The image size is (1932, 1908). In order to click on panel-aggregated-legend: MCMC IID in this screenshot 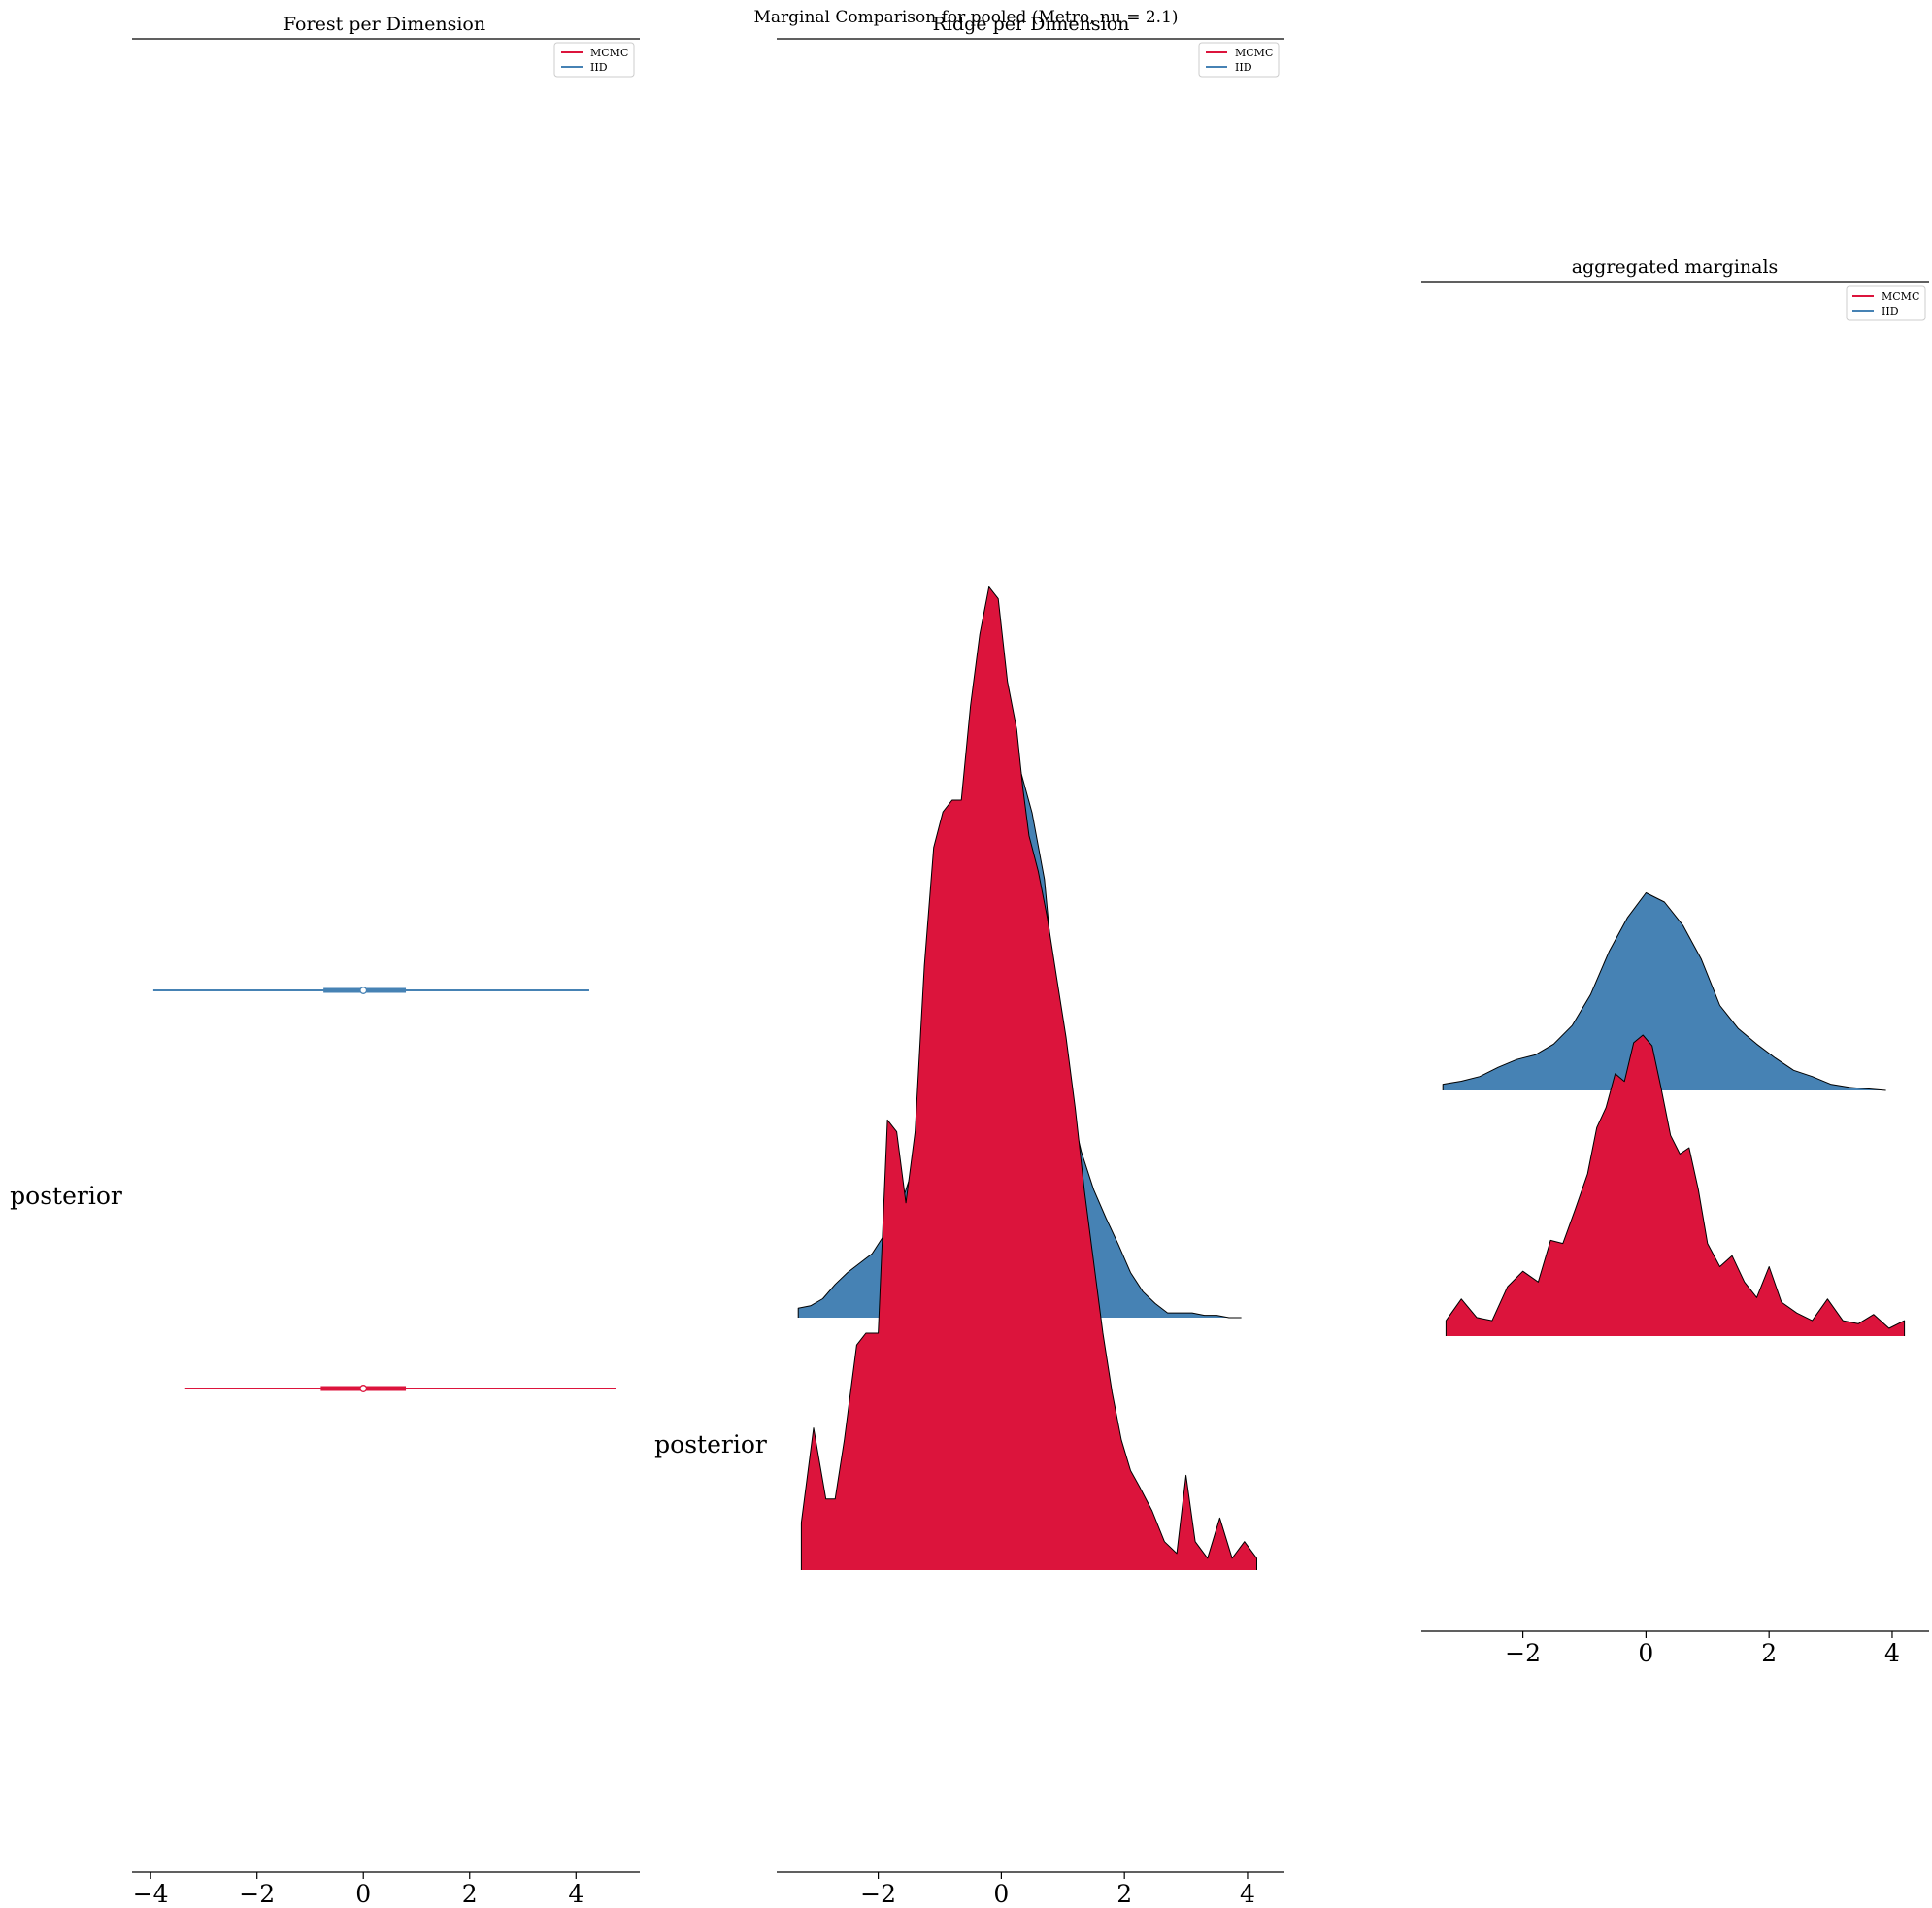, I will do `click(1886, 303)`.